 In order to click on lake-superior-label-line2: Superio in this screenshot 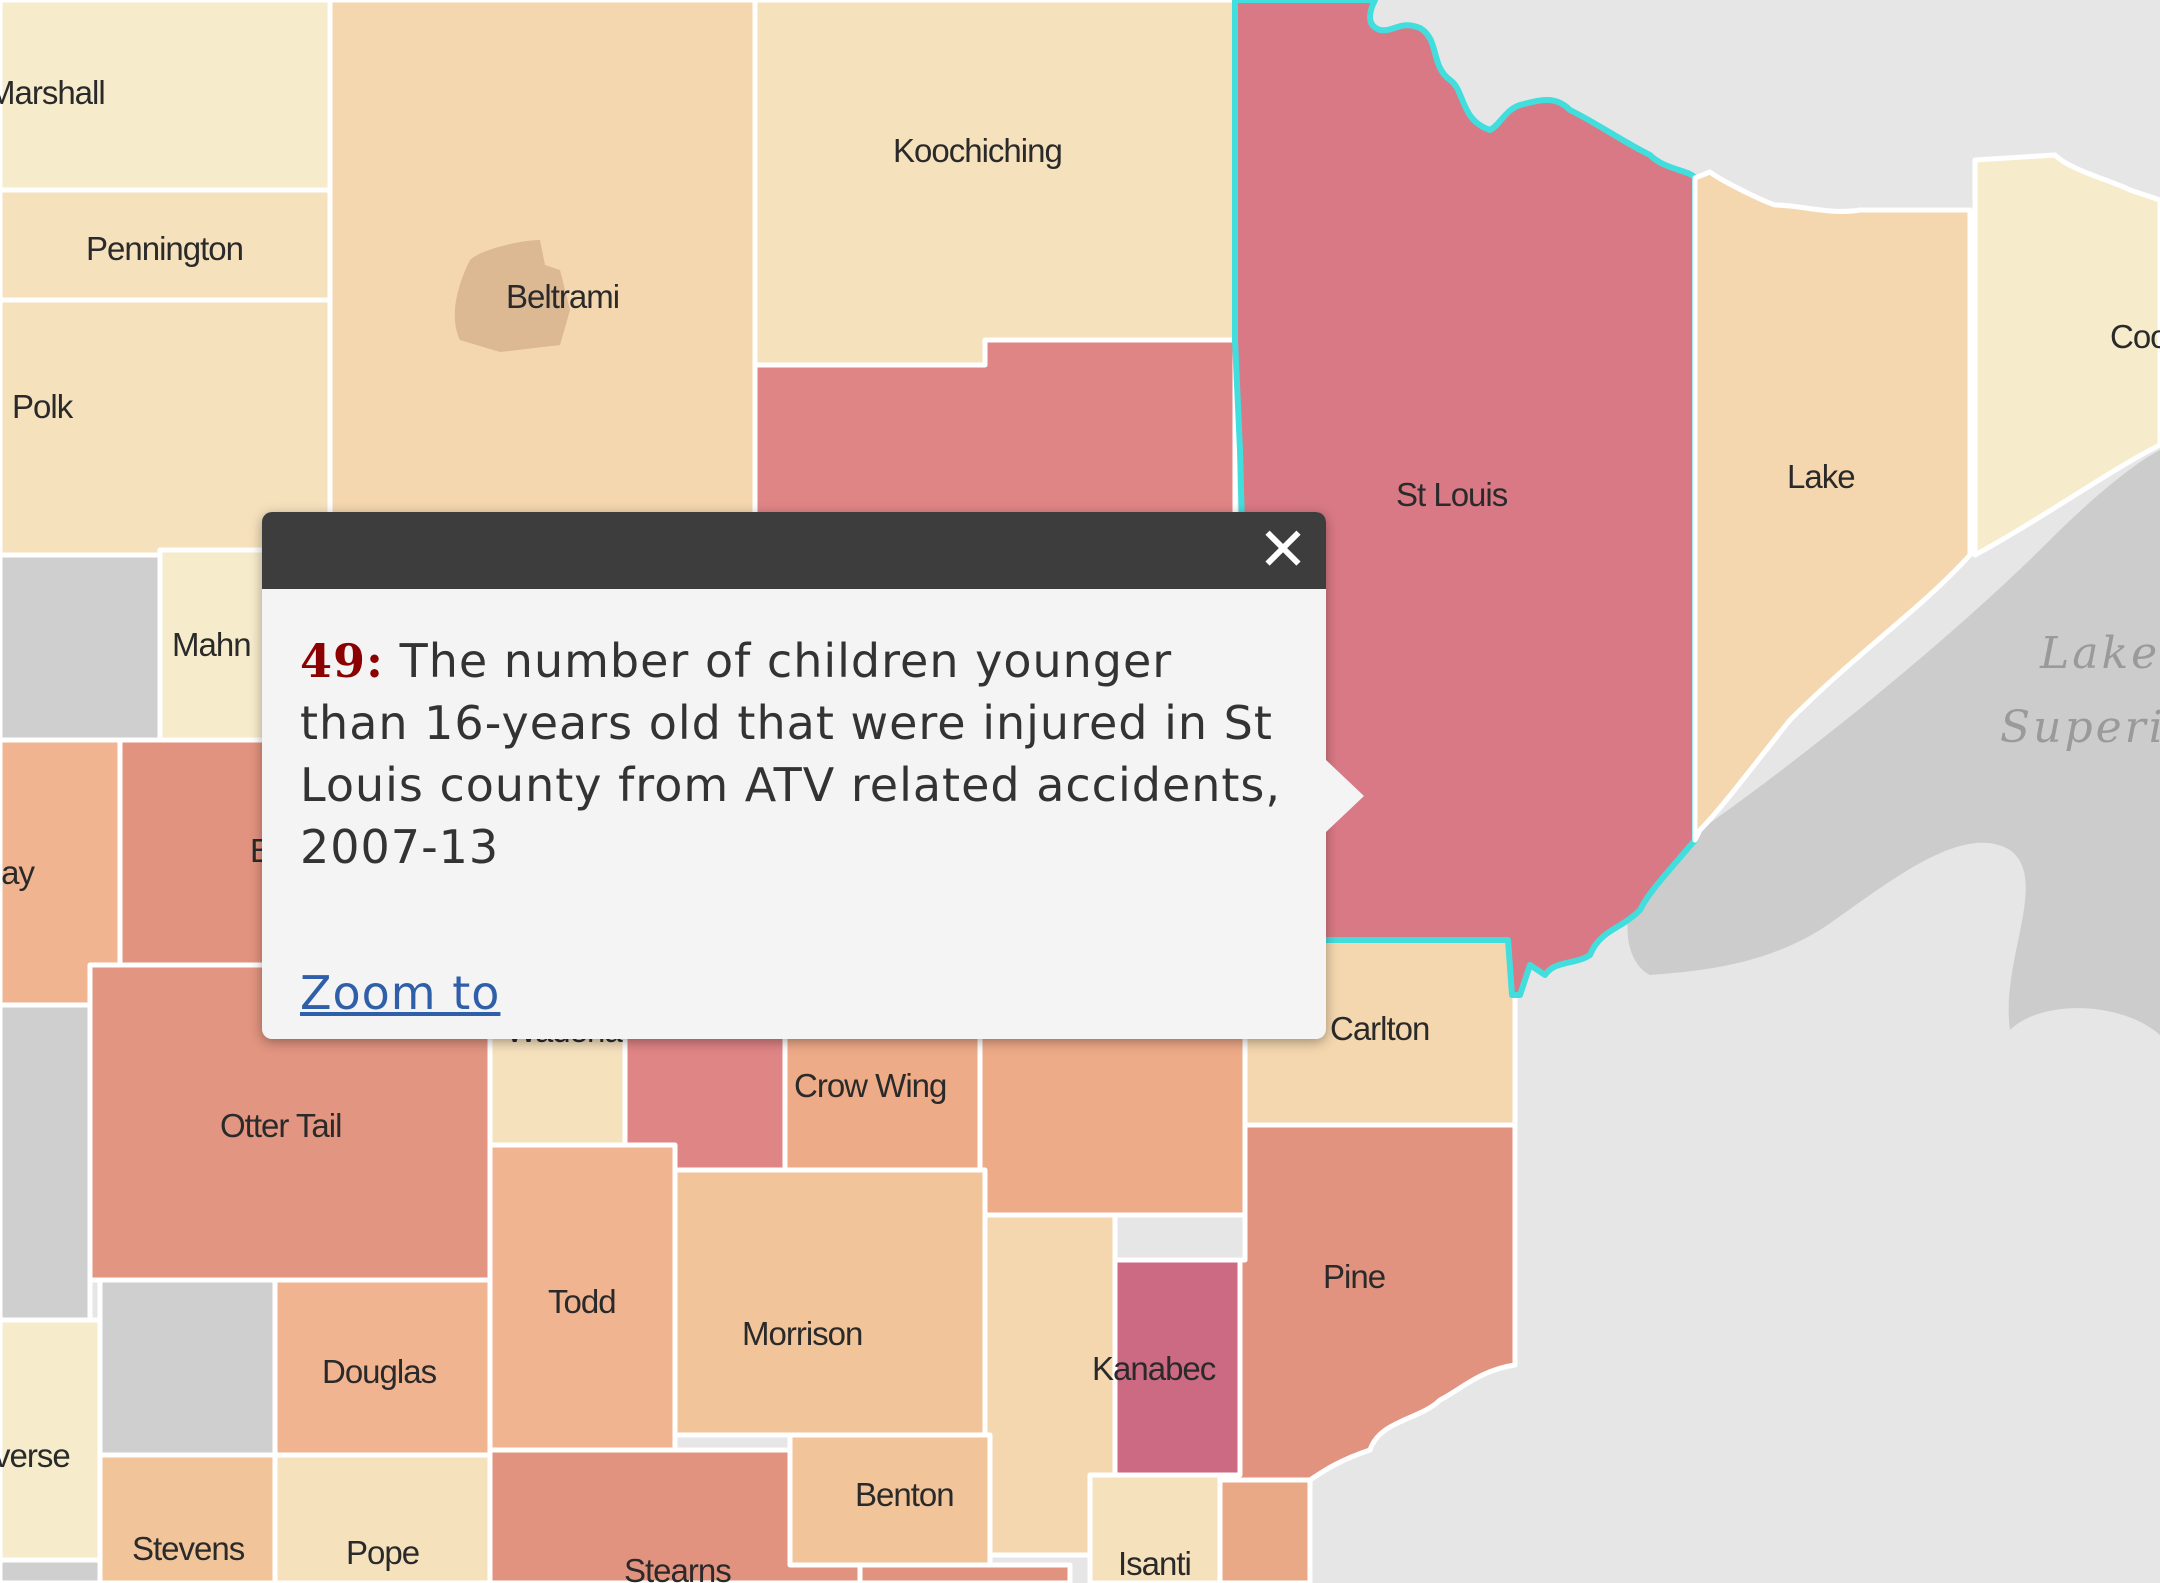, I will do `click(2080, 727)`.